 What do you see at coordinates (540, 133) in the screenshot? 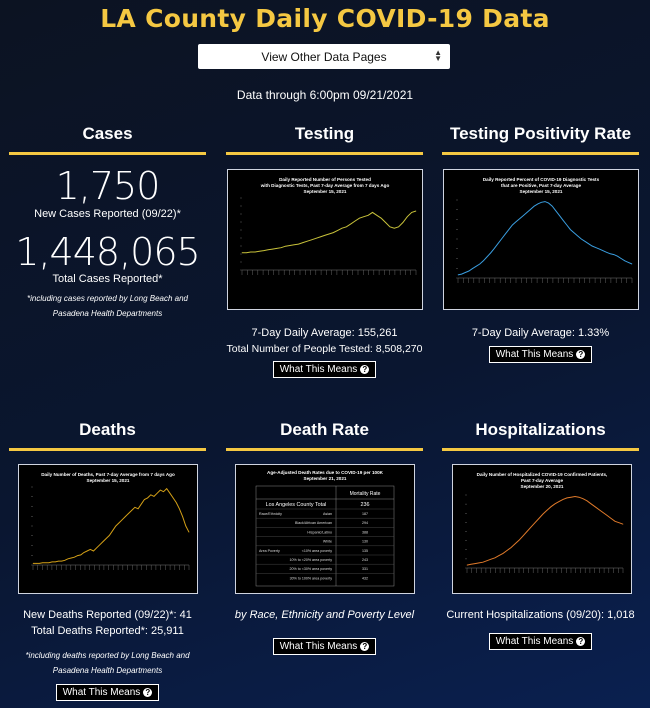
I see `positivity-heading: Testing Positivity Rate` at bounding box center [540, 133].